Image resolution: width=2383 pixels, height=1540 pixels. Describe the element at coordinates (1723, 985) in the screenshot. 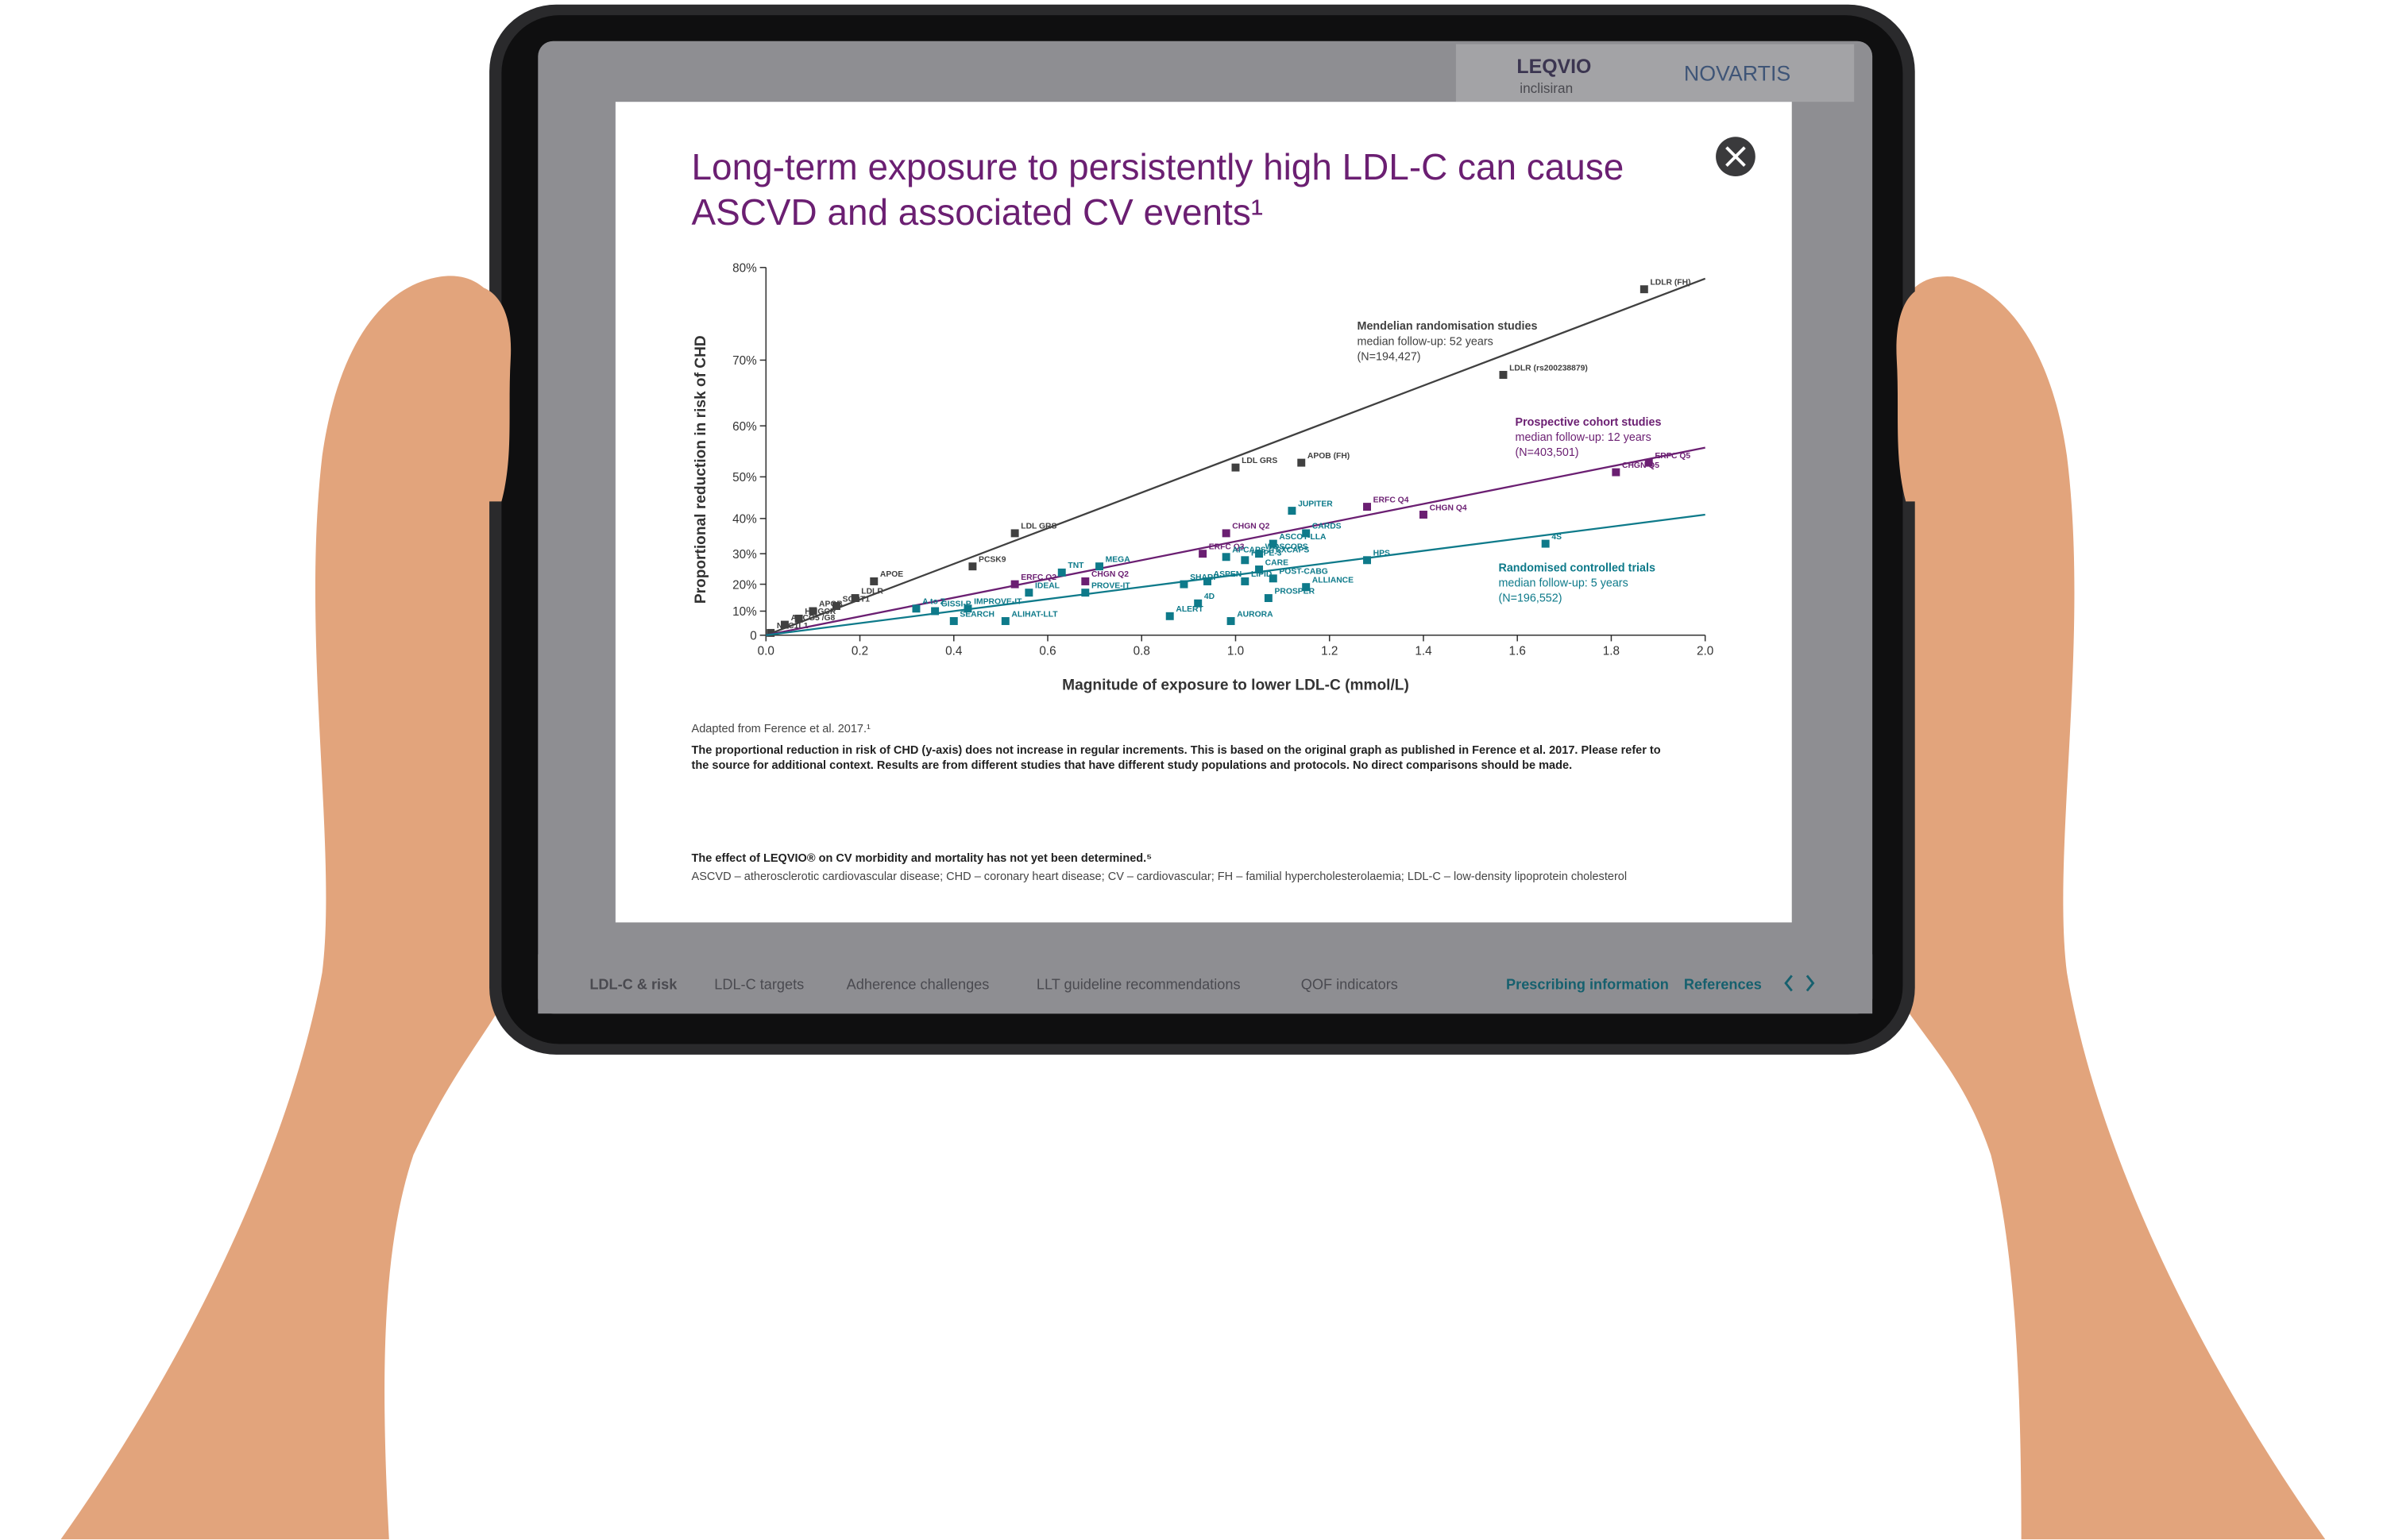

I see `nav-link: References` at that location.